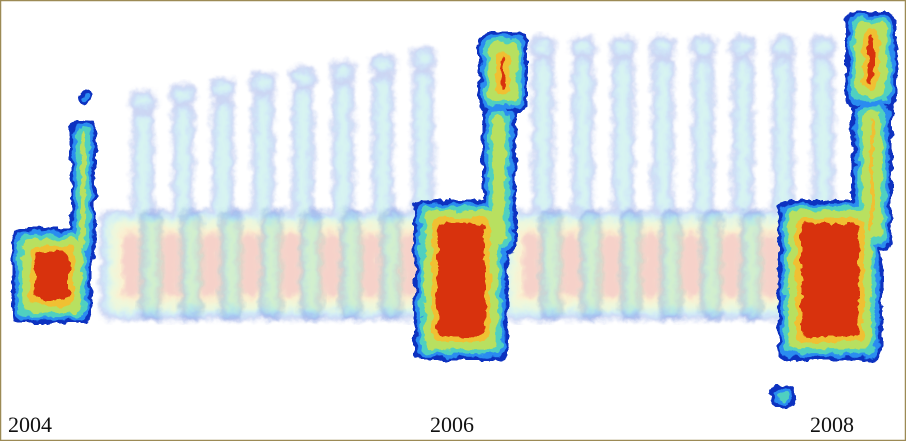  What do you see at coordinates (832, 424) in the screenshot?
I see `year-label: 2008` at bounding box center [832, 424].